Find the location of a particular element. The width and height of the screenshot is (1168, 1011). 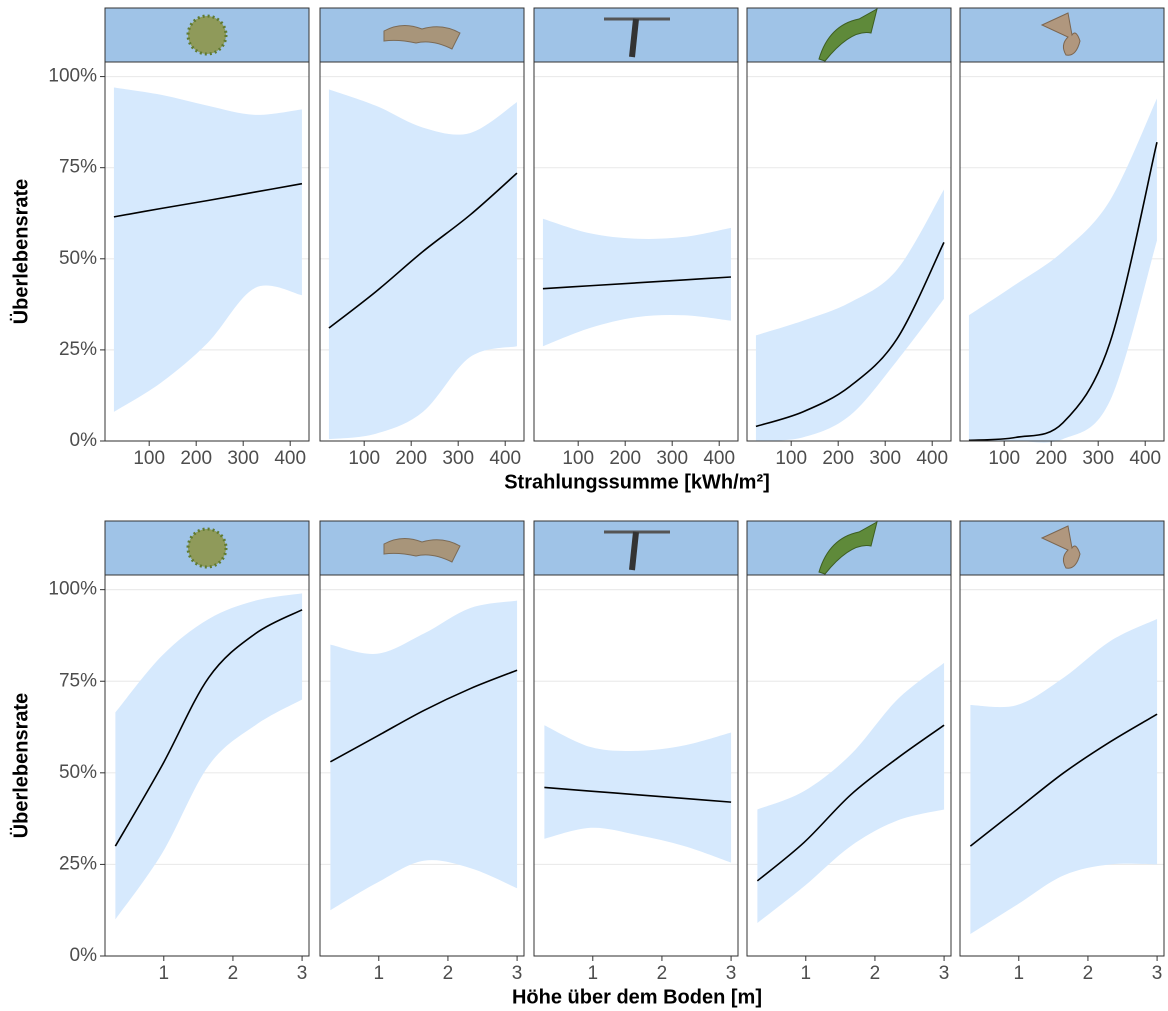

x-axis-title: Strahlungssumme [kWh/m²] is located at coordinates (637, 482).